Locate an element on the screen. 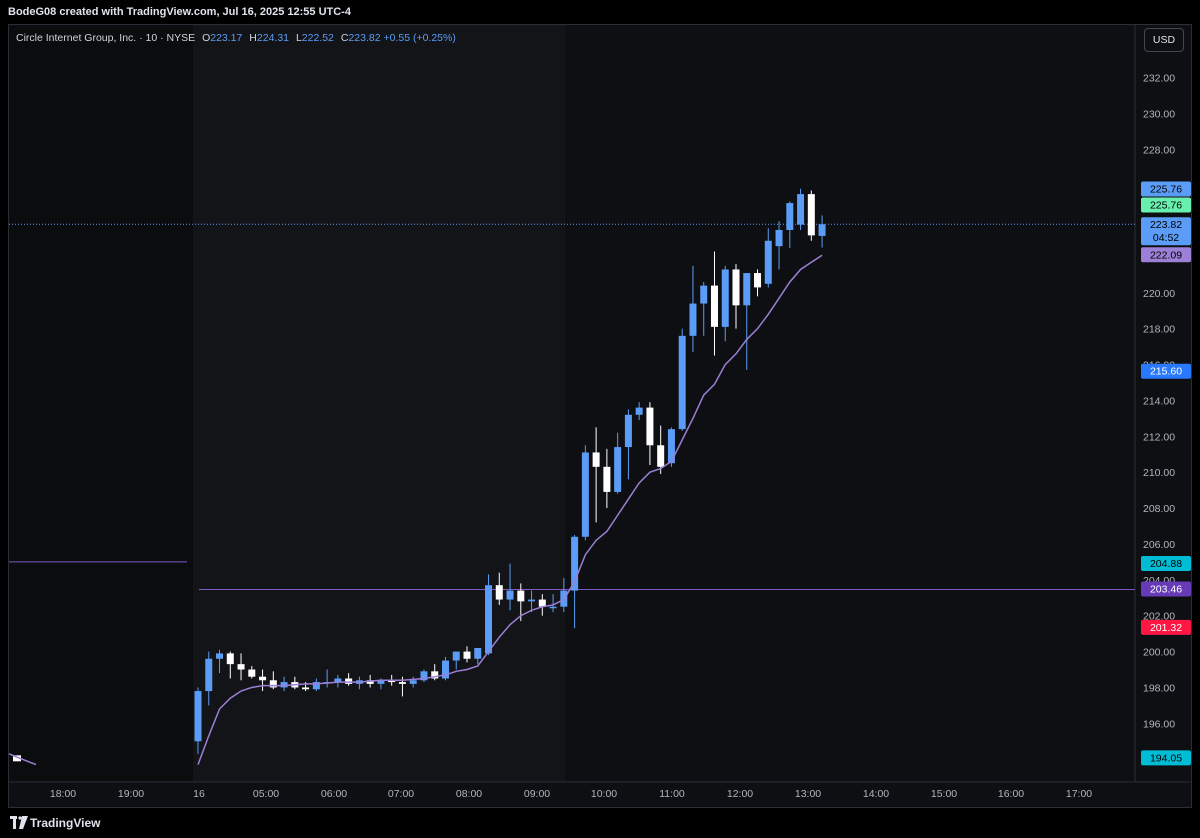  time-tick-label: 11:00 is located at coordinates (672, 794).